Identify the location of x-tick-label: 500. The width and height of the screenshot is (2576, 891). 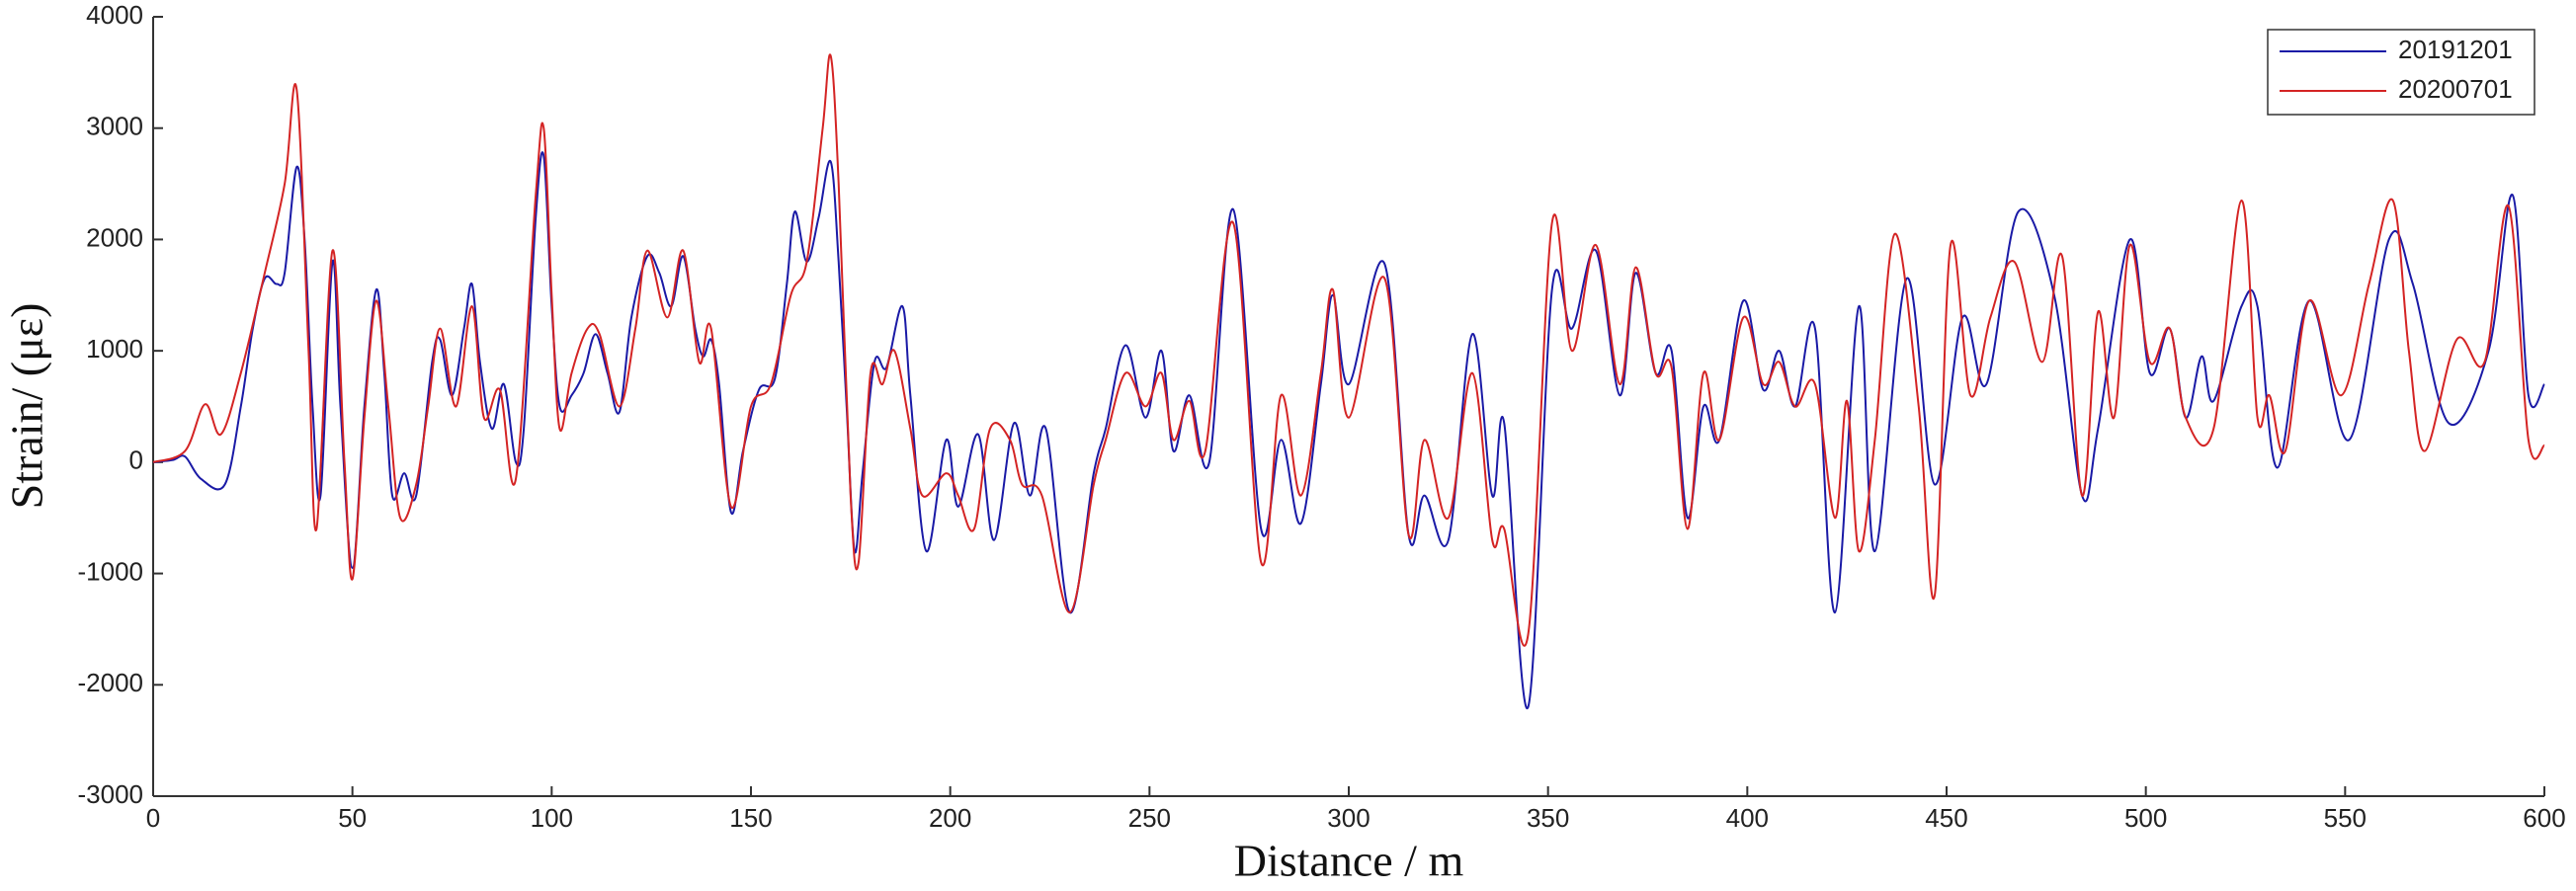
(2145, 818).